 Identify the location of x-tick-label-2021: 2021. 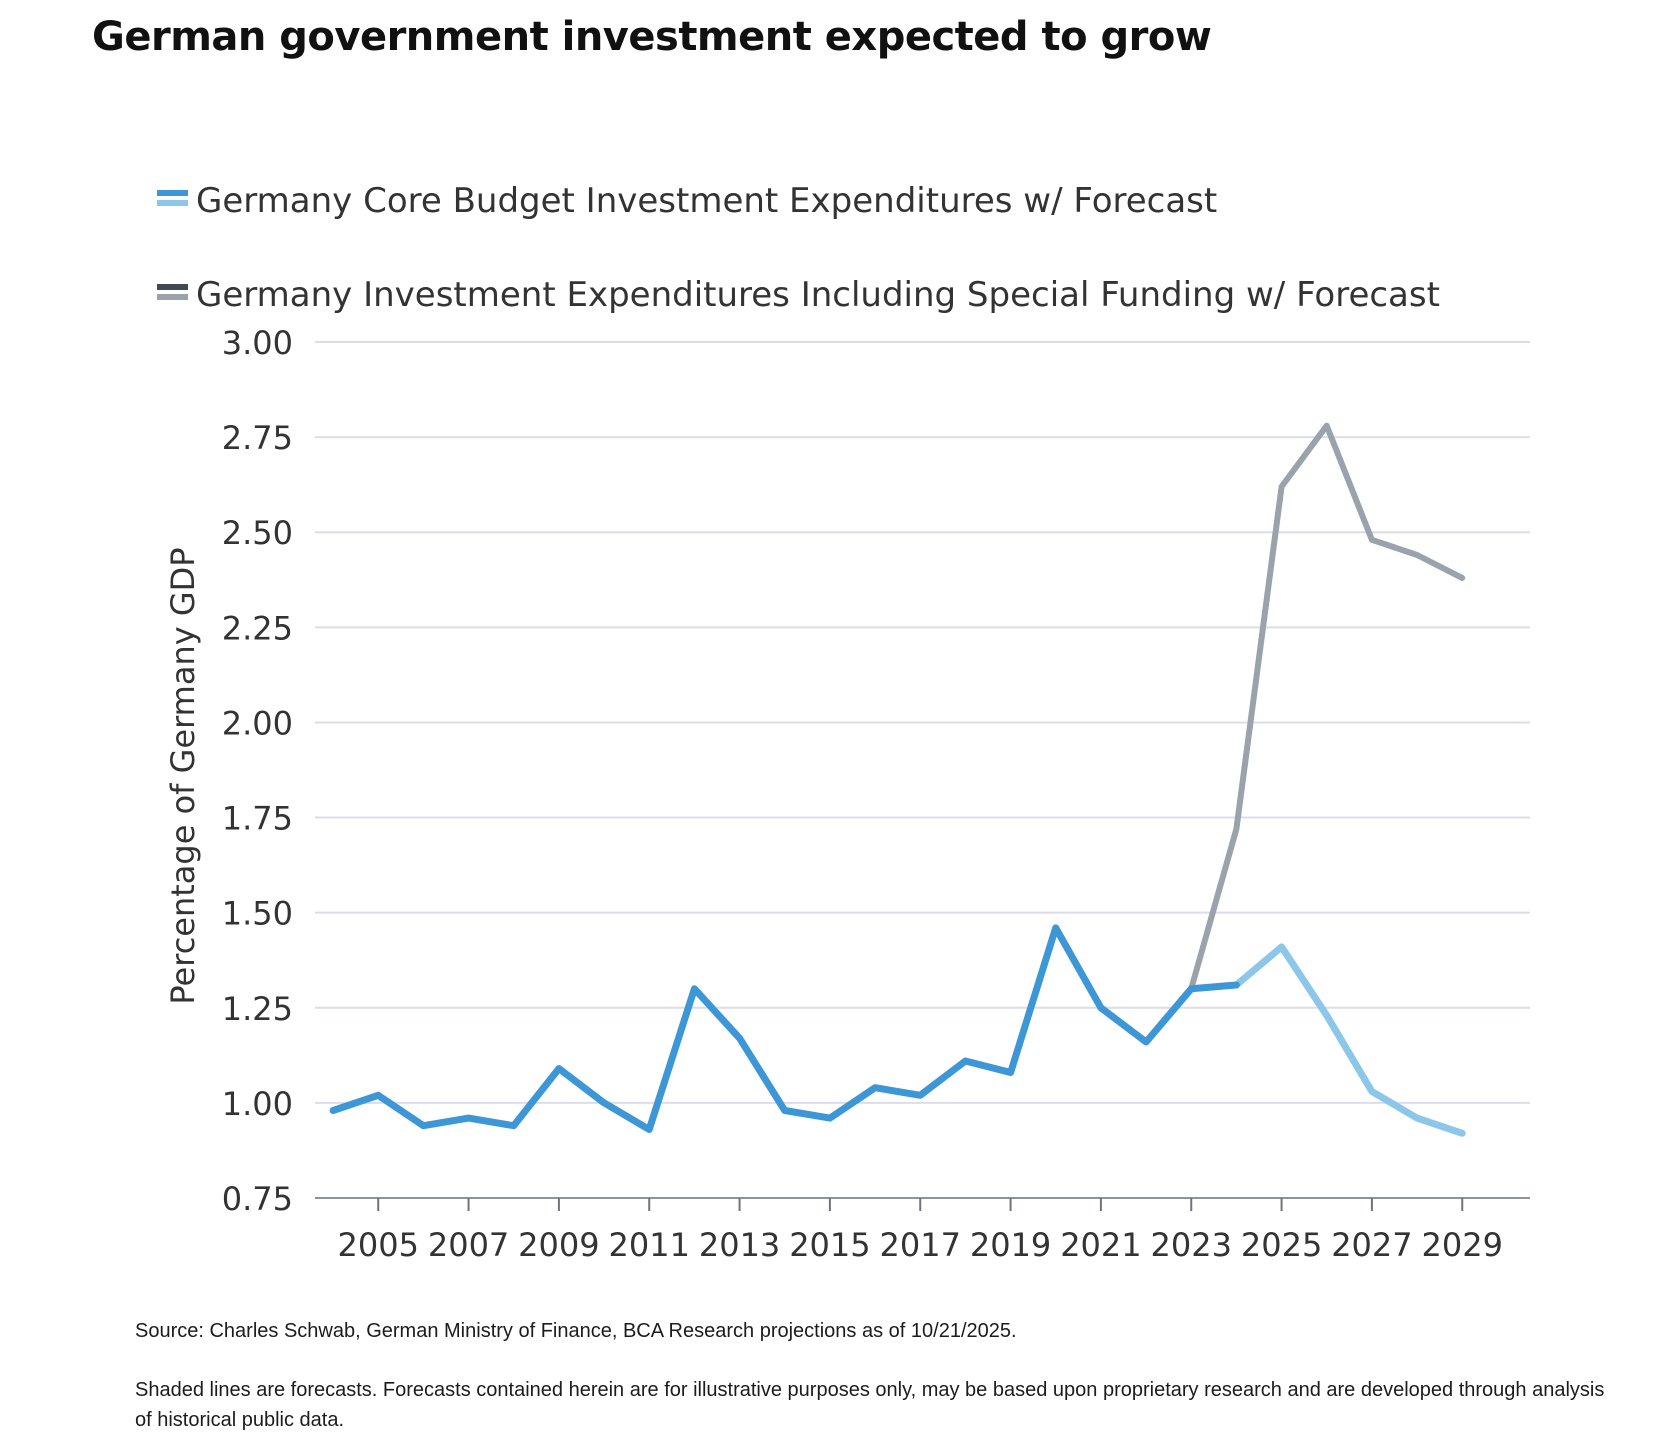
(1100, 1245).